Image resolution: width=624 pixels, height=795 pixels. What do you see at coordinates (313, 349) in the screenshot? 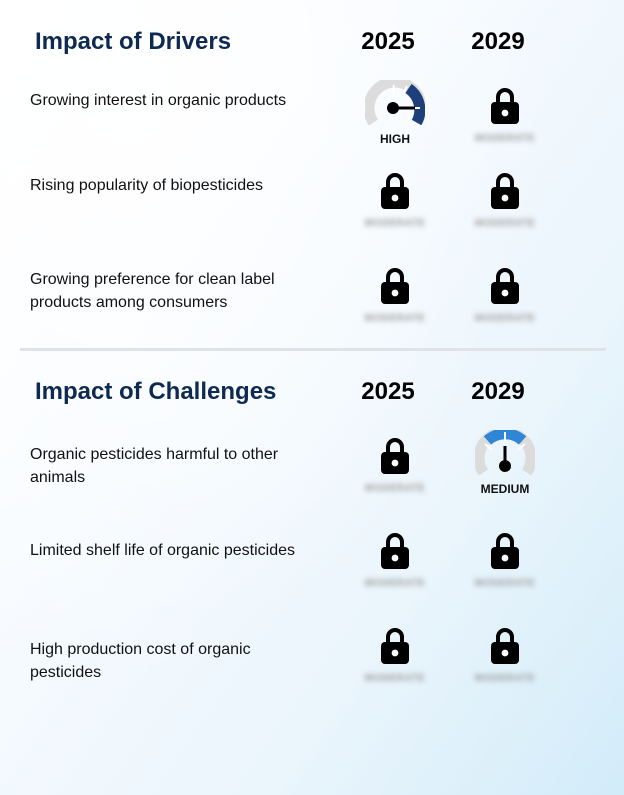
I see `section-divider` at bounding box center [313, 349].